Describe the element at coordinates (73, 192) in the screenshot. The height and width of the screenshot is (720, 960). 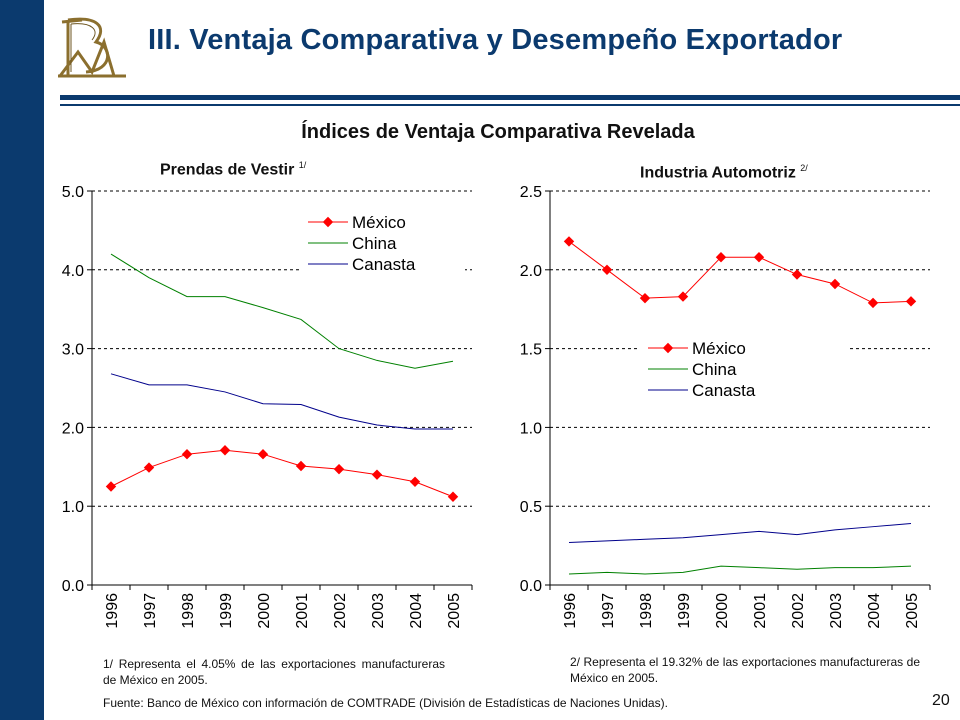
I see `y-tick-label: 5.0` at that location.